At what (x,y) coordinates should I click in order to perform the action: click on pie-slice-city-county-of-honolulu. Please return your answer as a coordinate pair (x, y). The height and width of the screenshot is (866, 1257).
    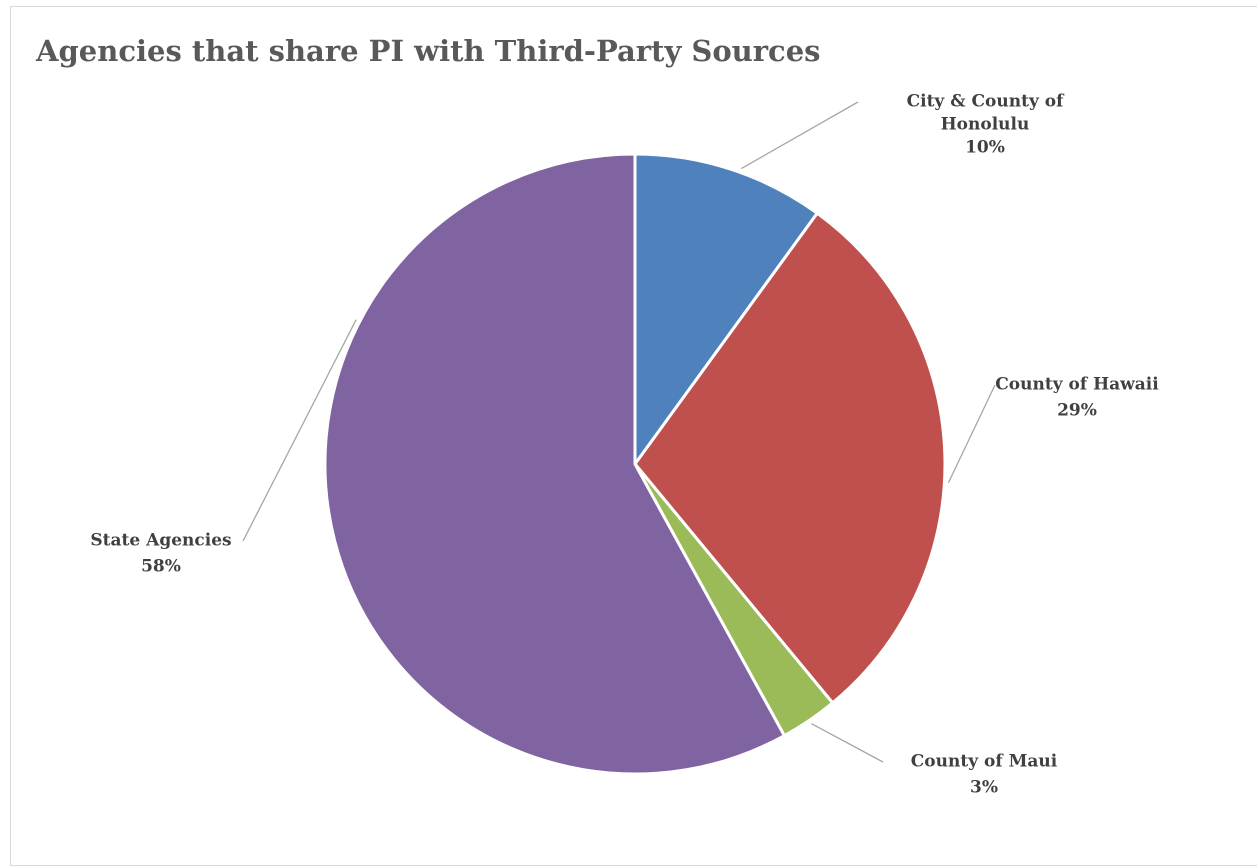
    Looking at the image, I should click on (726, 309).